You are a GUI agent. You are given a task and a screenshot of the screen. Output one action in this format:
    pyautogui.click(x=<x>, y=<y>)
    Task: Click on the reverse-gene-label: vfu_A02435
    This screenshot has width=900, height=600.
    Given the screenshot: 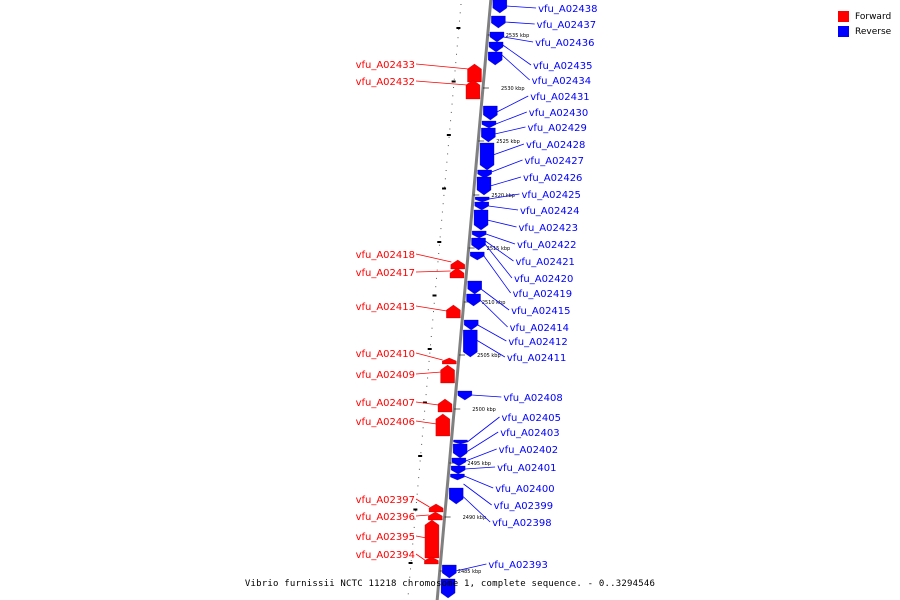 What is the action you would take?
    pyautogui.click(x=562, y=66)
    